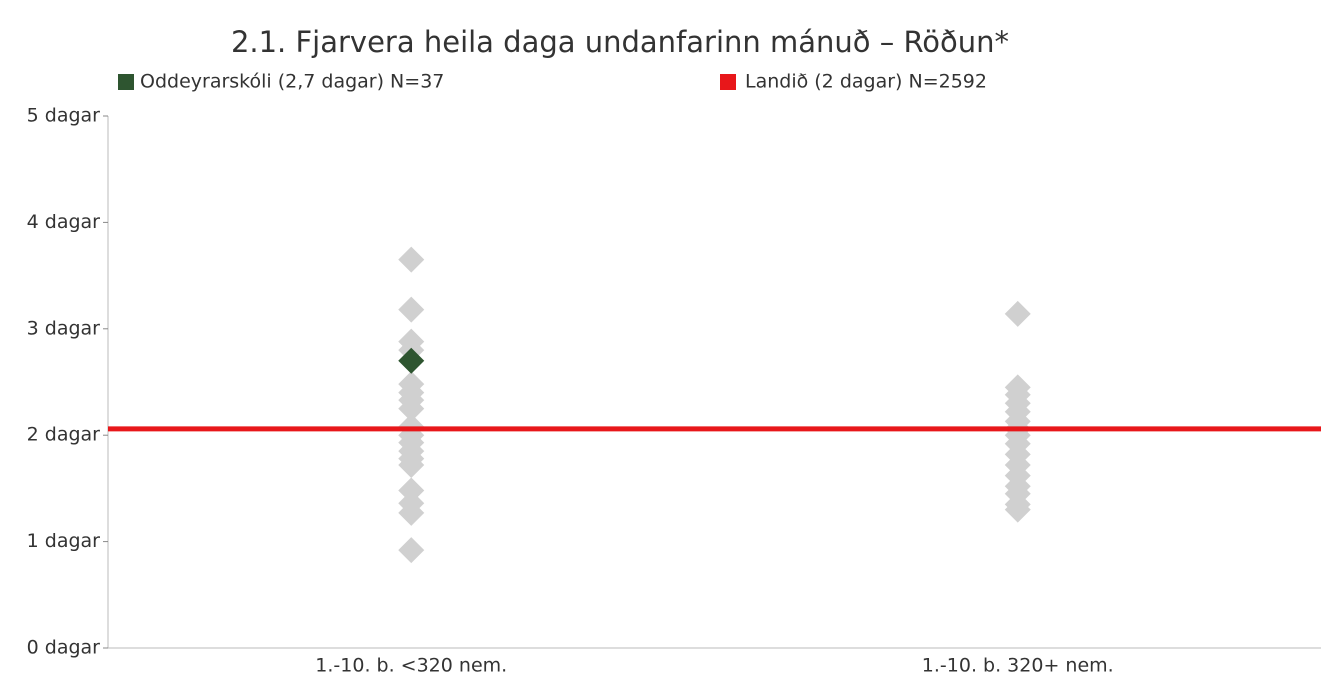 Image resolution: width=1321 pixels, height=681 pixels. What do you see at coordinates (64, 541) in the screenshot?
I see `y-tick-label: 1 dagar` at bounding box center [64, 541].